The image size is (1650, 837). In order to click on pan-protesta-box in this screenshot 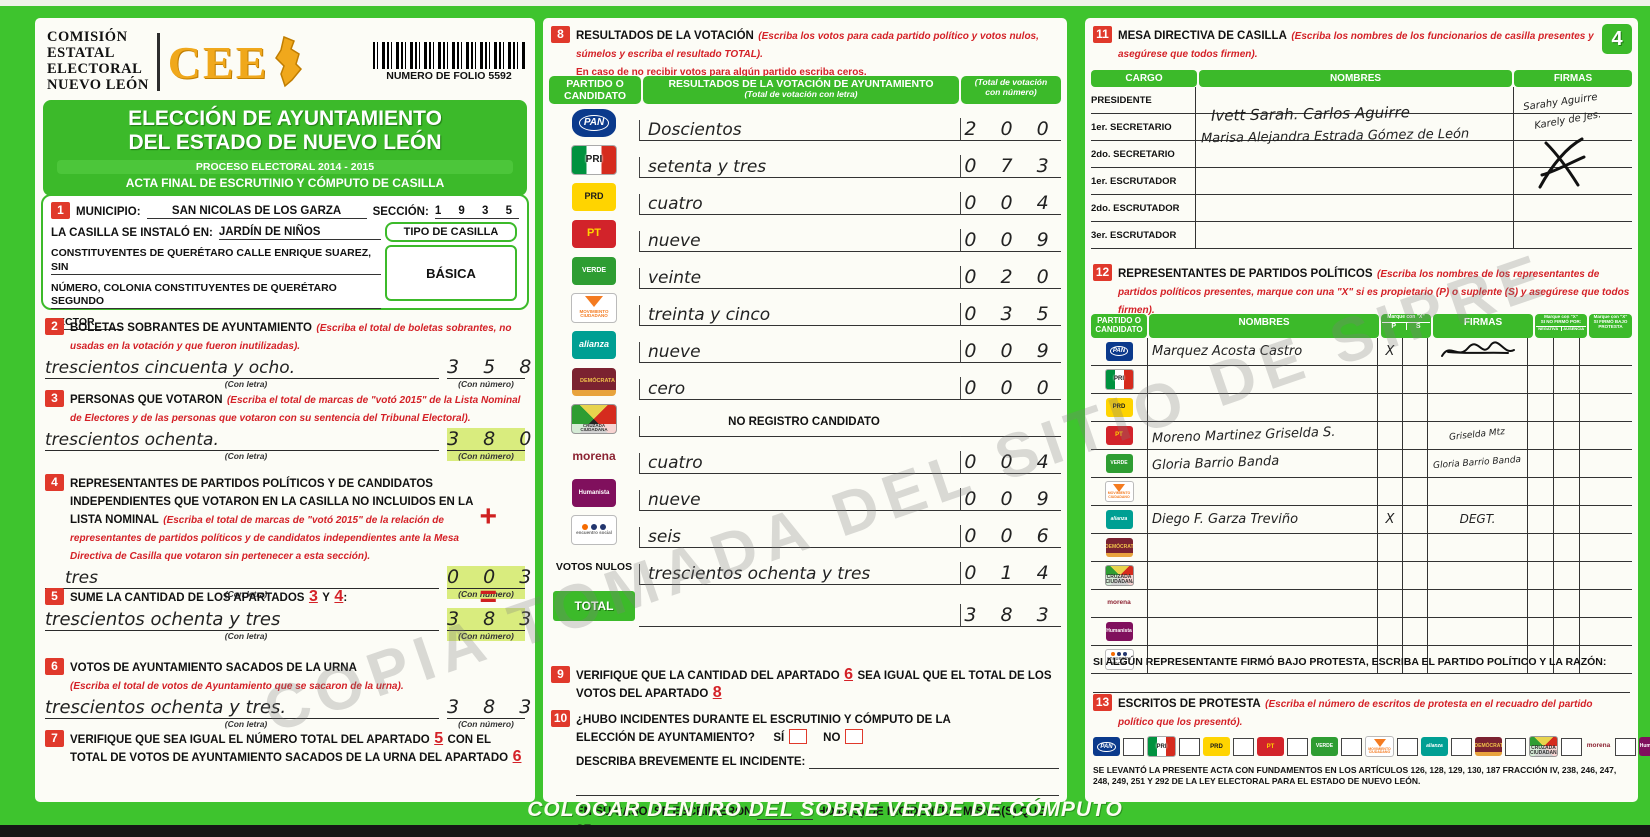, I will do `click(1133, 746)`.